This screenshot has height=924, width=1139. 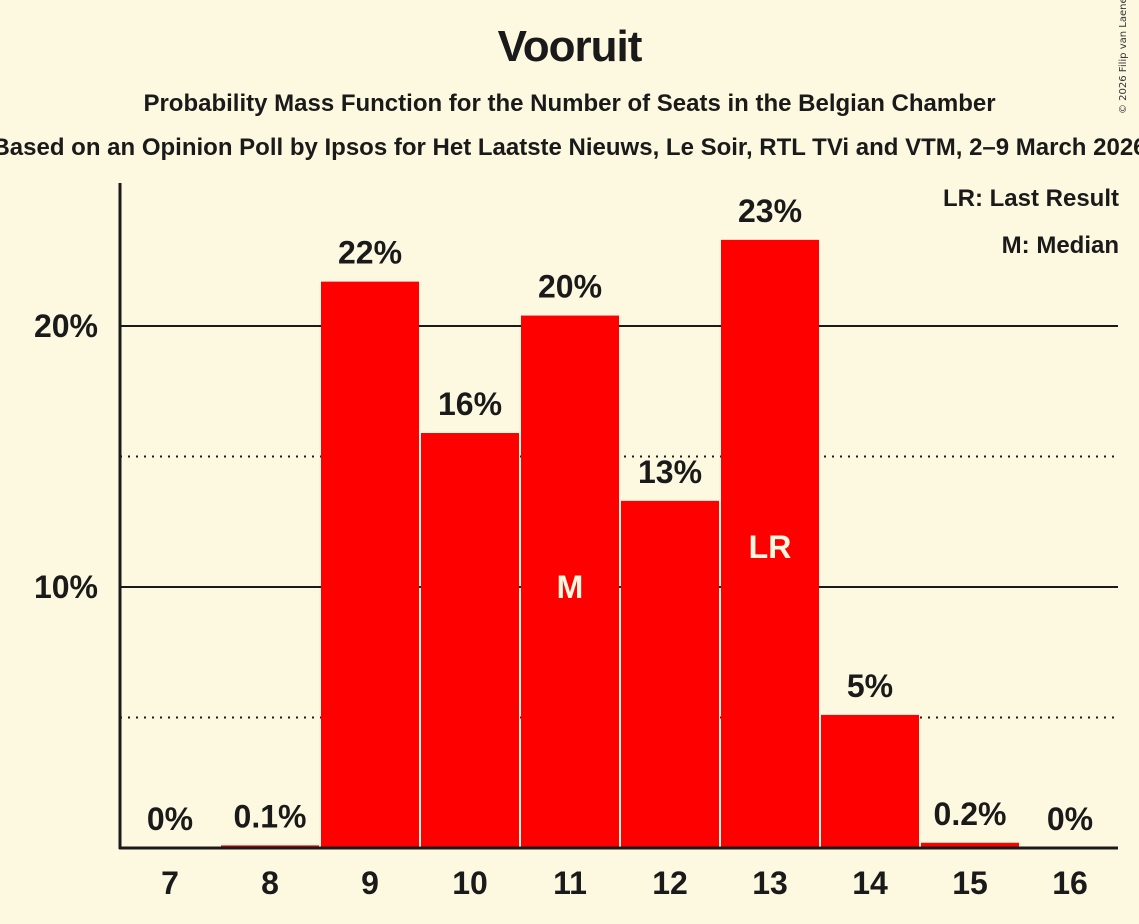 What do you see at coordinates (270, 816) in the screenshot?
I see `bar-value-label: 0.1%` at bounding box center [270, 816].